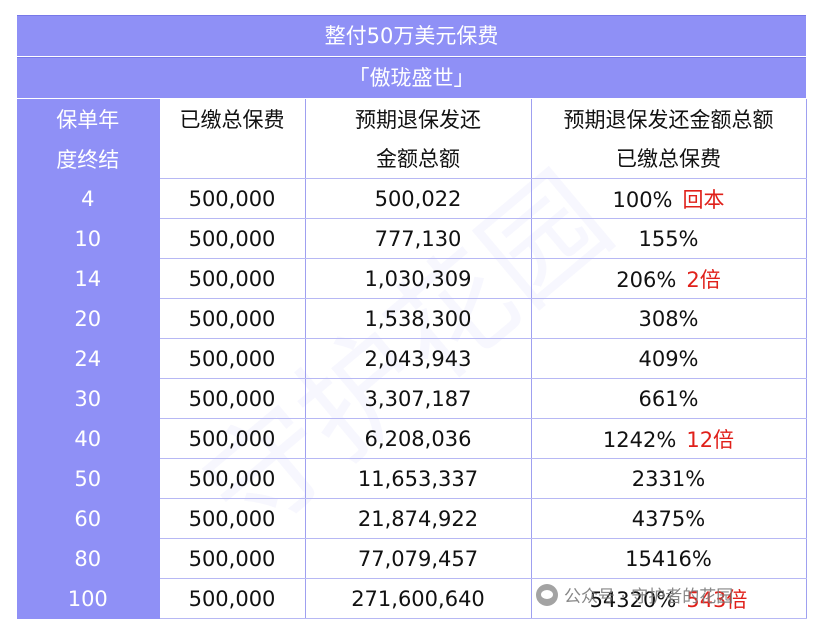 The width and height of the screenshot is (822, 632). I want to click on year-cell: 20, so click(88, 318).